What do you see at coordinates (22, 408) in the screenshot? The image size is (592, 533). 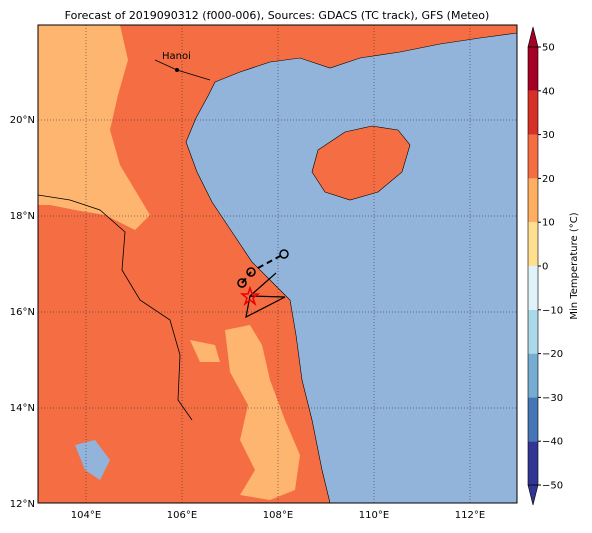 I see `lat-label: 14°N` at bounding box center [22, 408].